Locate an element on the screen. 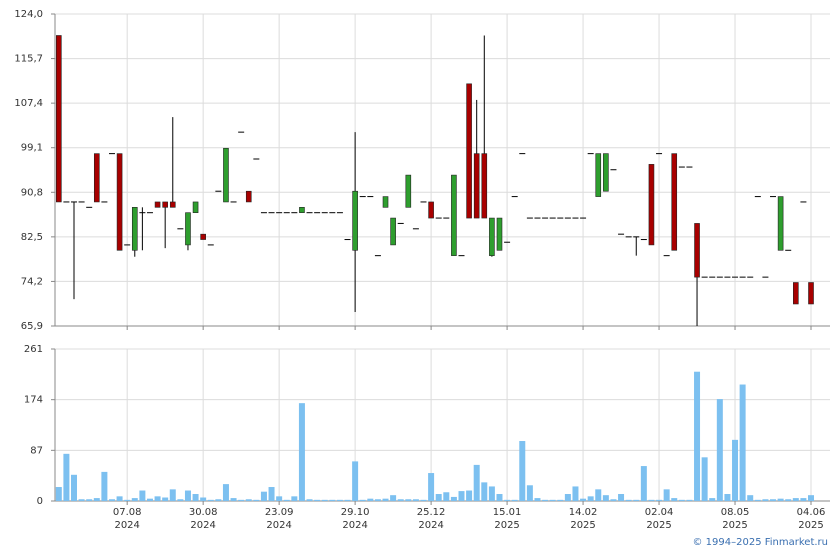 The width and height of the screenshot is (840, 550). x-tick-label: 25.12 is located at coordinates (431, 512).